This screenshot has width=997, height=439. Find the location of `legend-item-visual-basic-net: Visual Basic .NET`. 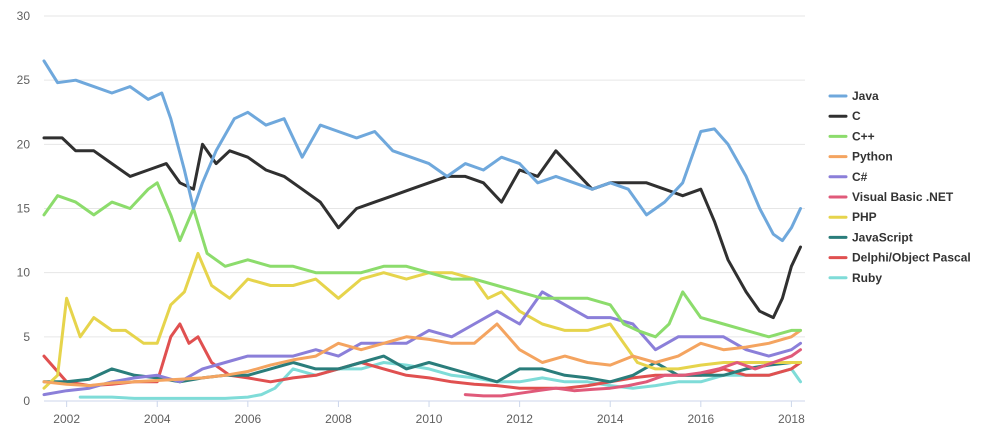

legend-item-visual-basic-net: Visual Basic .NET is located at coordinates (891, 197).